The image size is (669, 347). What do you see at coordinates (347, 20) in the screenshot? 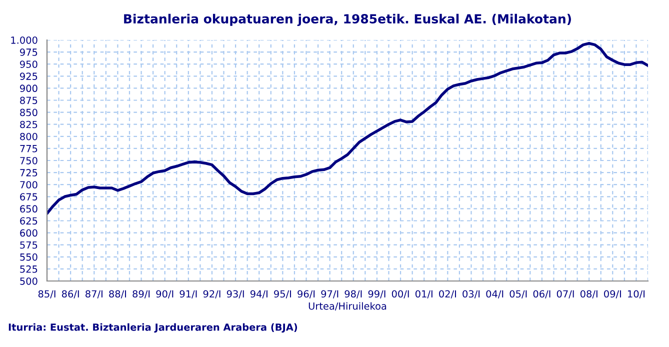
I see `chart-title: Biztanleria okupatuaren joera, 1985etik. Euskal AE. (Milakotan)` at bounding box center [347, 20].